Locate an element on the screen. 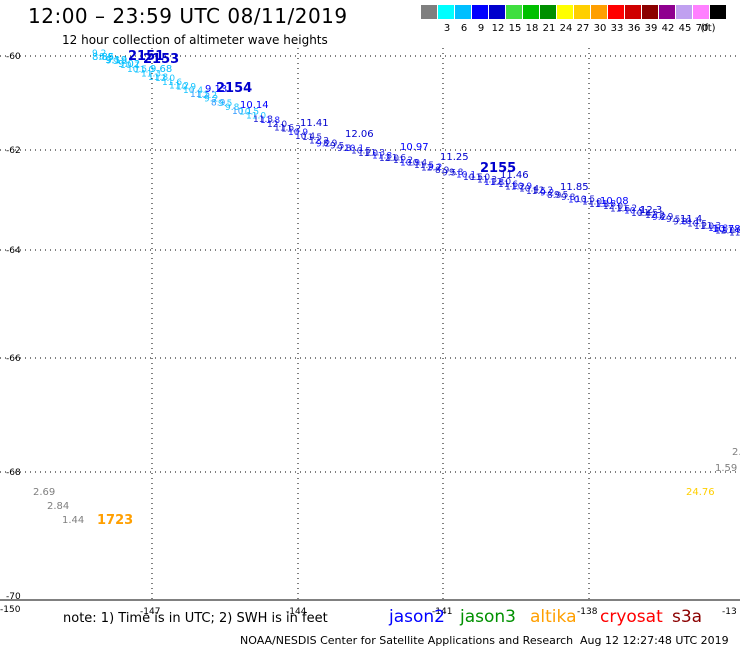  satellite-name-altika: altika is located at coordinates (553, 617).